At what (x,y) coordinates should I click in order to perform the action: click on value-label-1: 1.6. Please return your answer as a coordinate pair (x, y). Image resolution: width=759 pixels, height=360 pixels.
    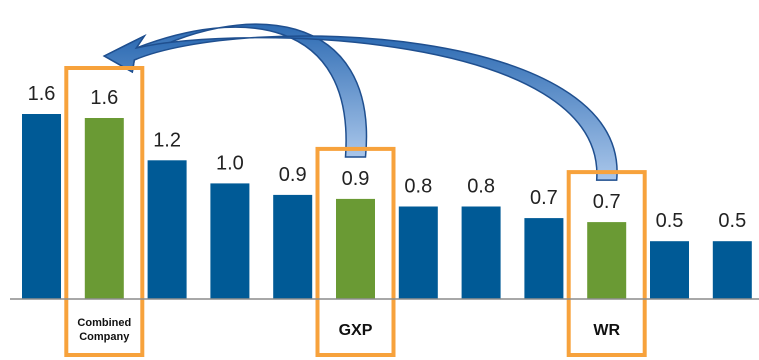
    Looking at the image, I should click on (104, 98).